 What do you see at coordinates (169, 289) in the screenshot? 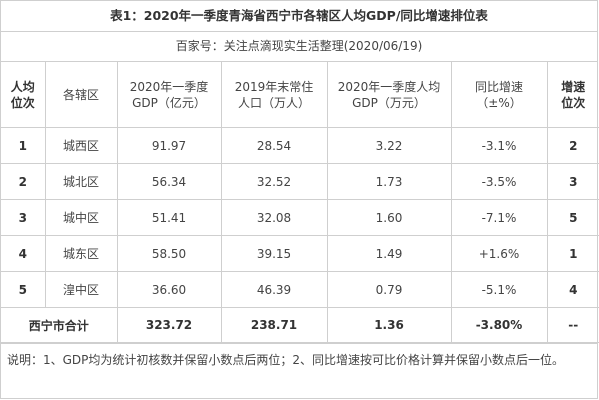
I see `cell-gdp: 36.60` at bounding box center [169, 289].